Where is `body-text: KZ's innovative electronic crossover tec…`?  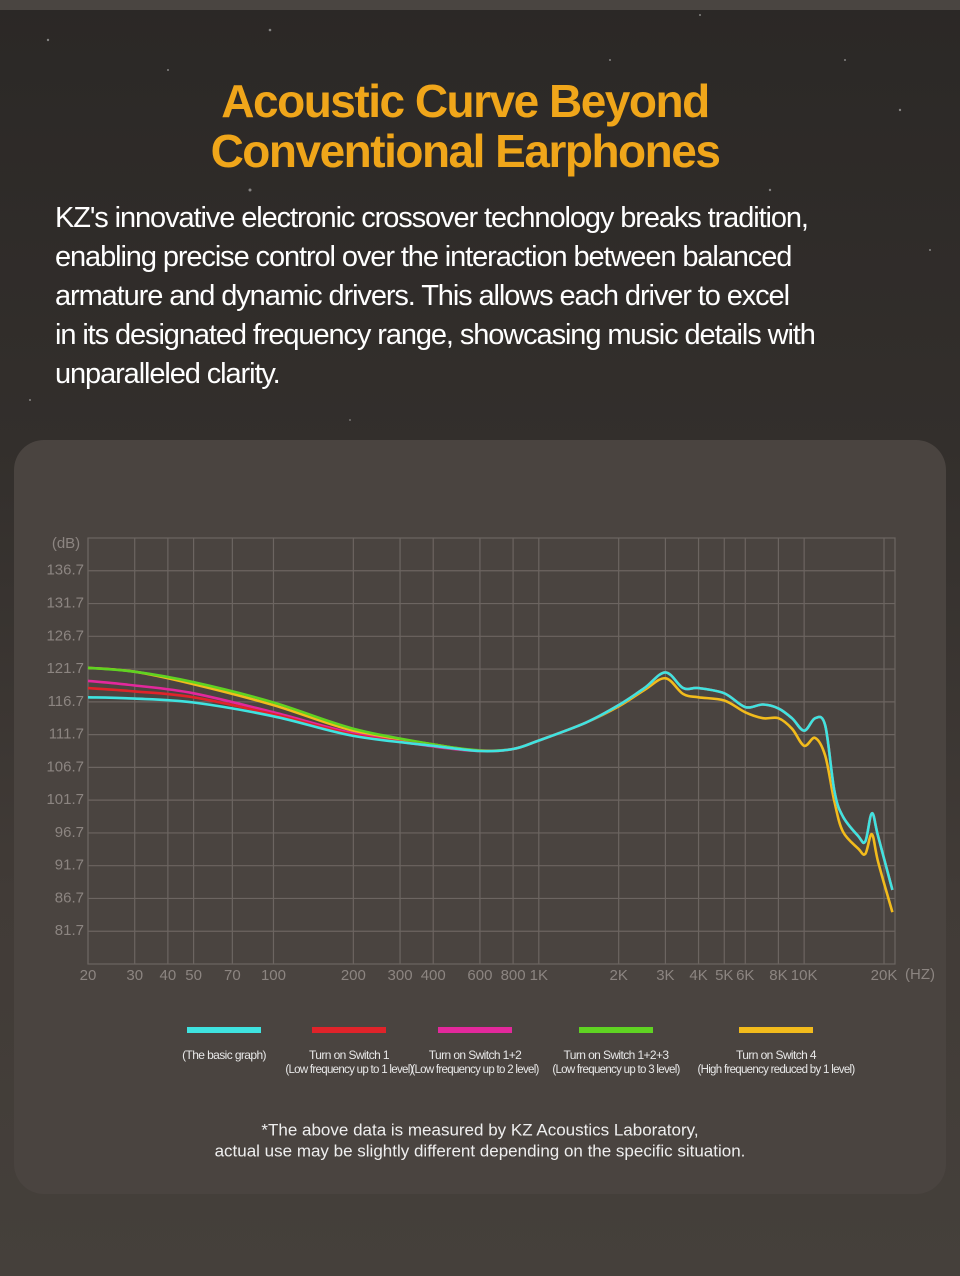
body-text: KZ's innovative electronic crossover tec… is located at coordinates (432, 218).